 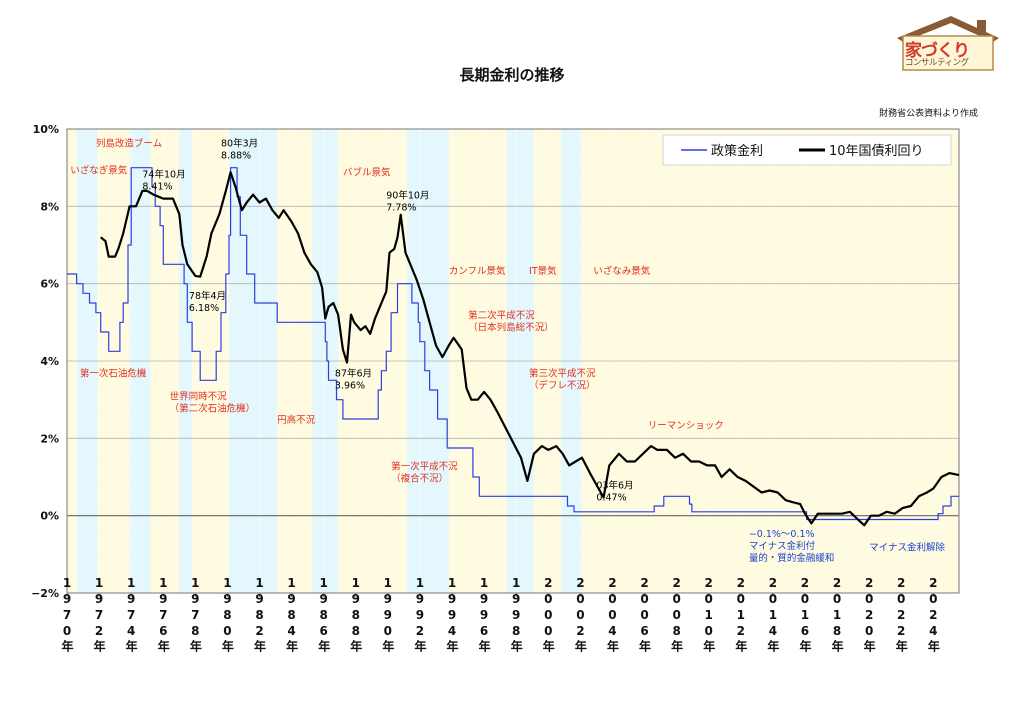 I want to click on annotation-label: いざなみ景気, so click(x=622, y=271).